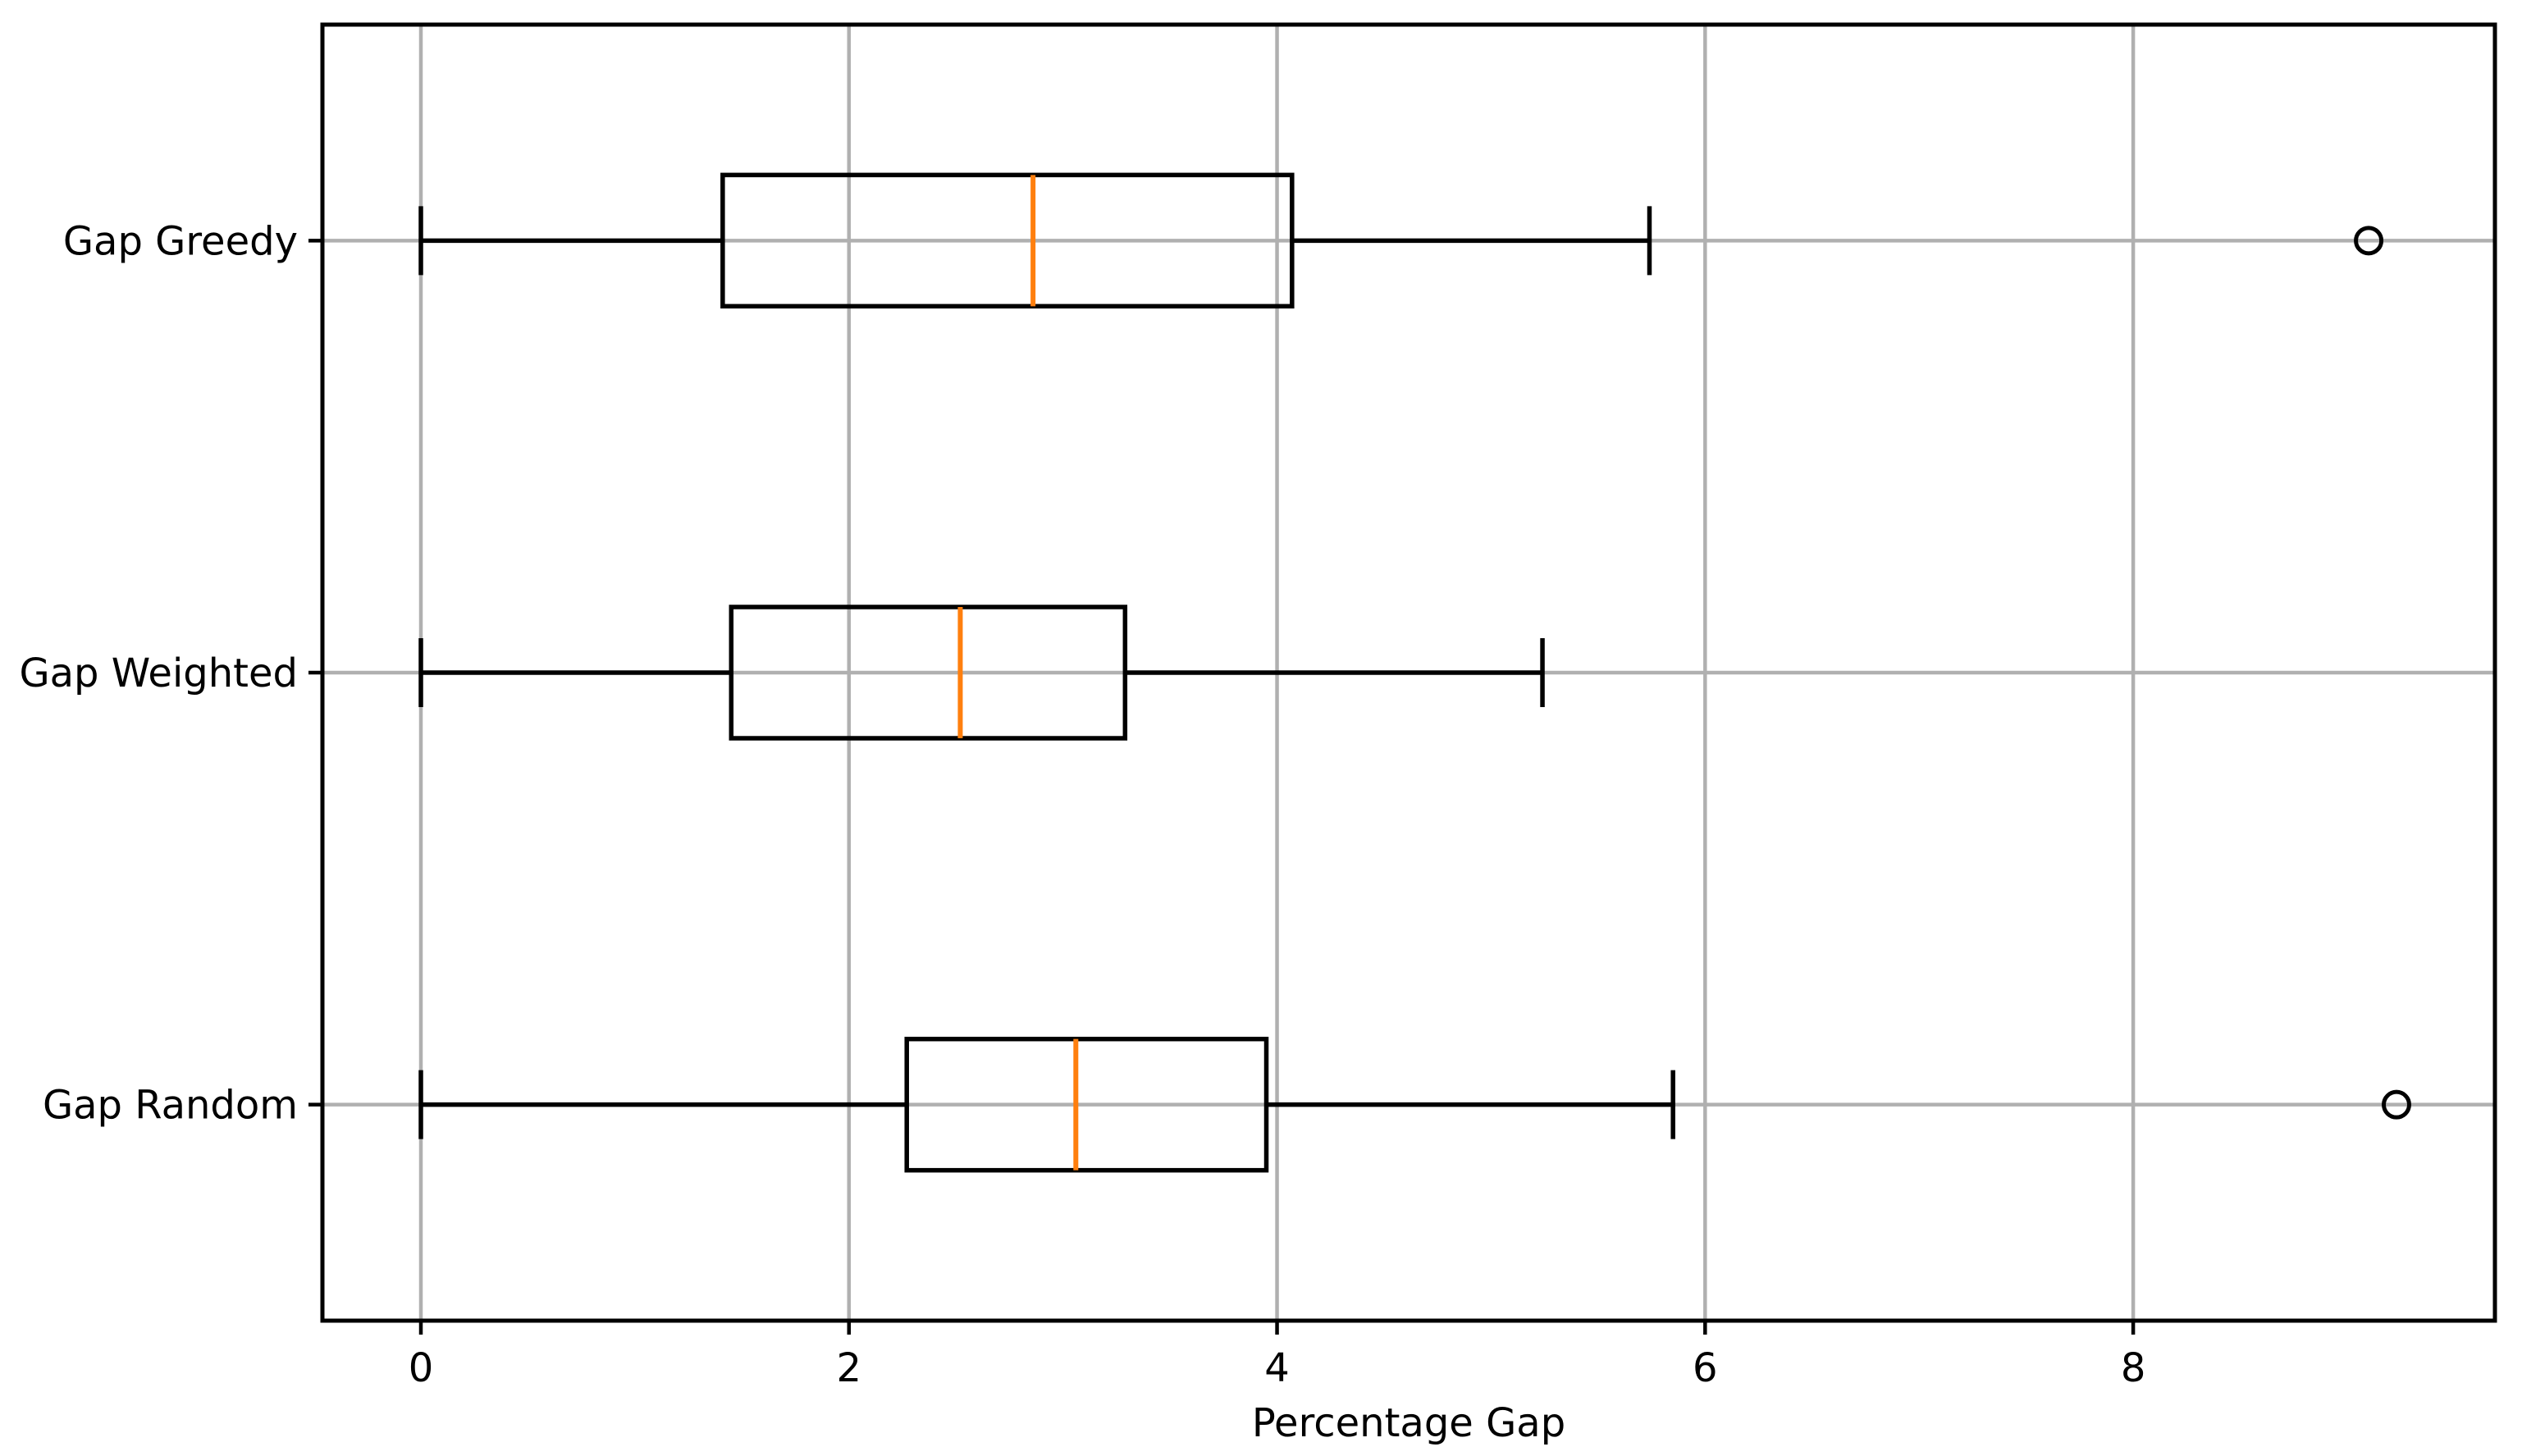  Describe the element at coordinates (422, 1368) in the screenshot. I see `x-tick-label: 0` at that location.